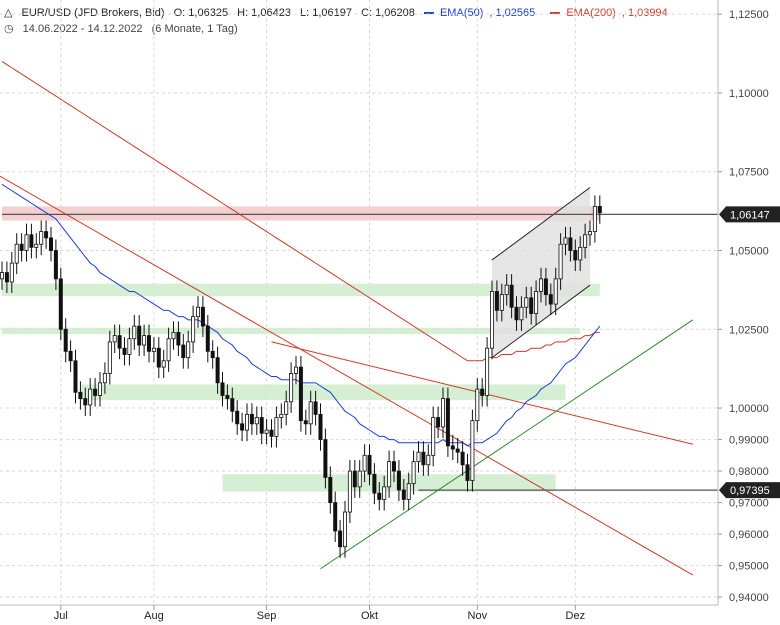  Describe the element at coordinates (93, 13) in the screenshot. I see `symbol-label: EUR/USD (JFD Brokers, Bid)` at that location.